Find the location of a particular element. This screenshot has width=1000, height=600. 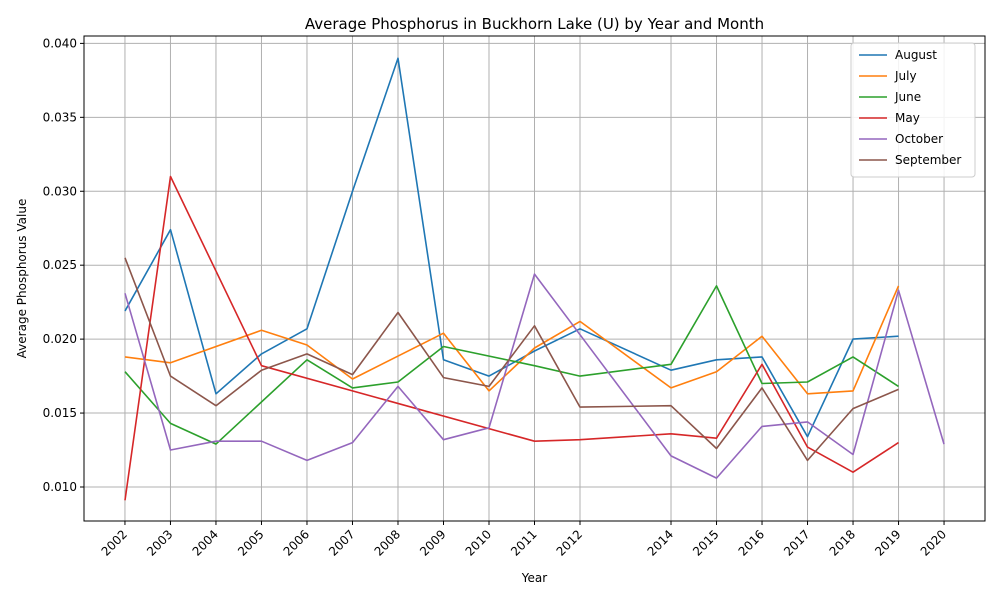

x-tick-label: 2017 is located at coordinates (796, 542).